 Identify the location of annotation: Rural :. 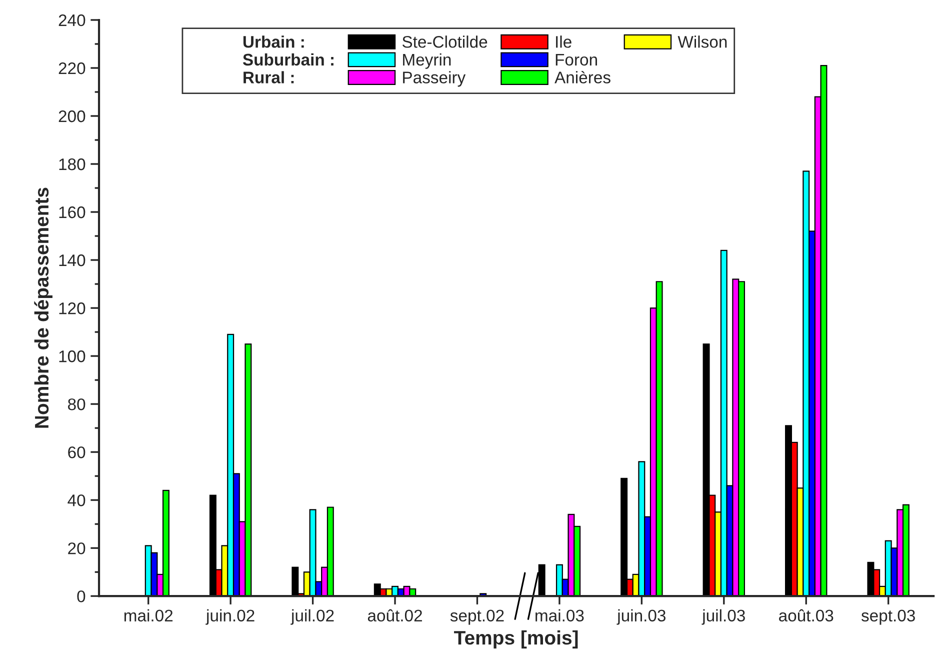
(269, 77).